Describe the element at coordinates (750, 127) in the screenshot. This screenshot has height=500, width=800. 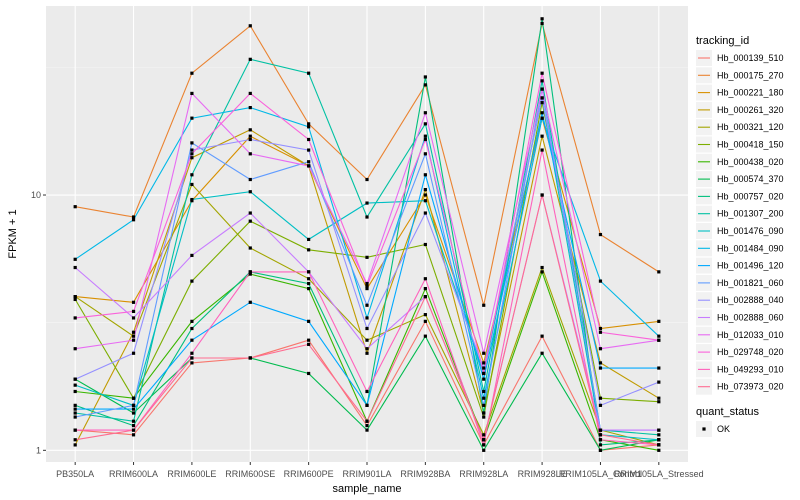
I see `legend-label-Hb_000321_120: Hb_000321_120` at that location.